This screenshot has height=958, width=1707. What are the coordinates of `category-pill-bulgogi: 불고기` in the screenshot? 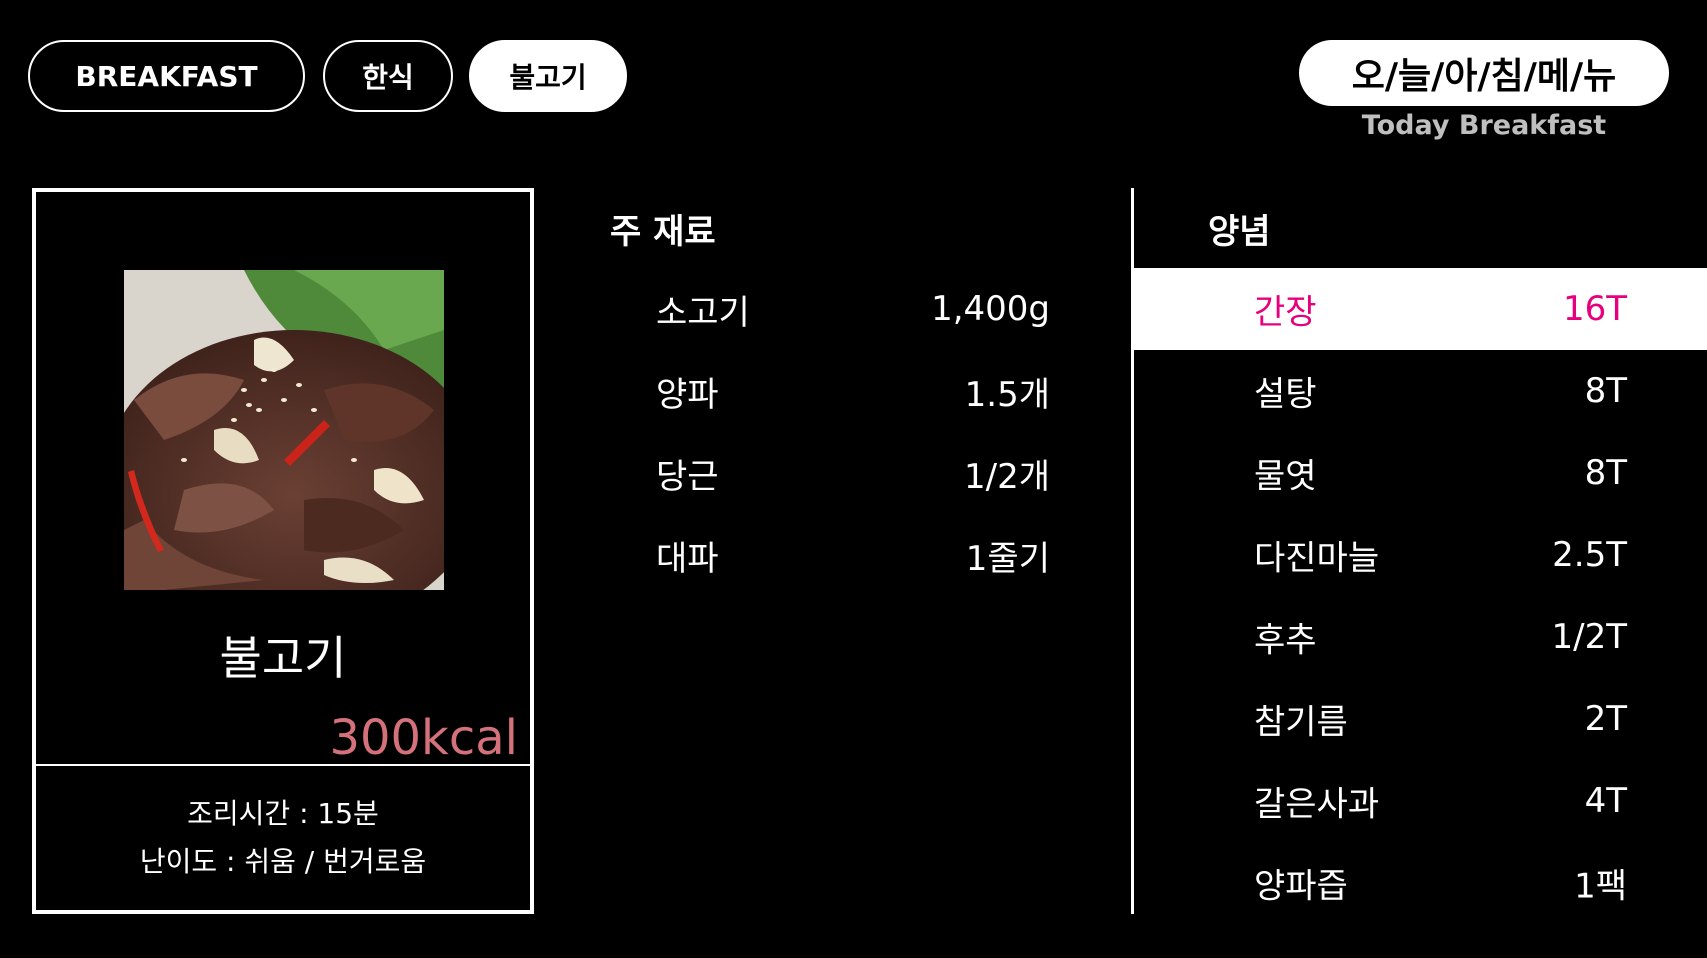 It's located at (548, 76).